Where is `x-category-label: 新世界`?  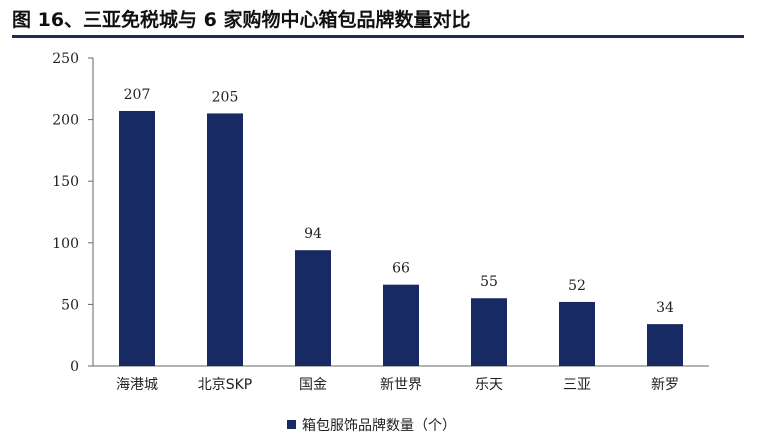
x-category-label: 新世界 is located at coordinates (401, 385).